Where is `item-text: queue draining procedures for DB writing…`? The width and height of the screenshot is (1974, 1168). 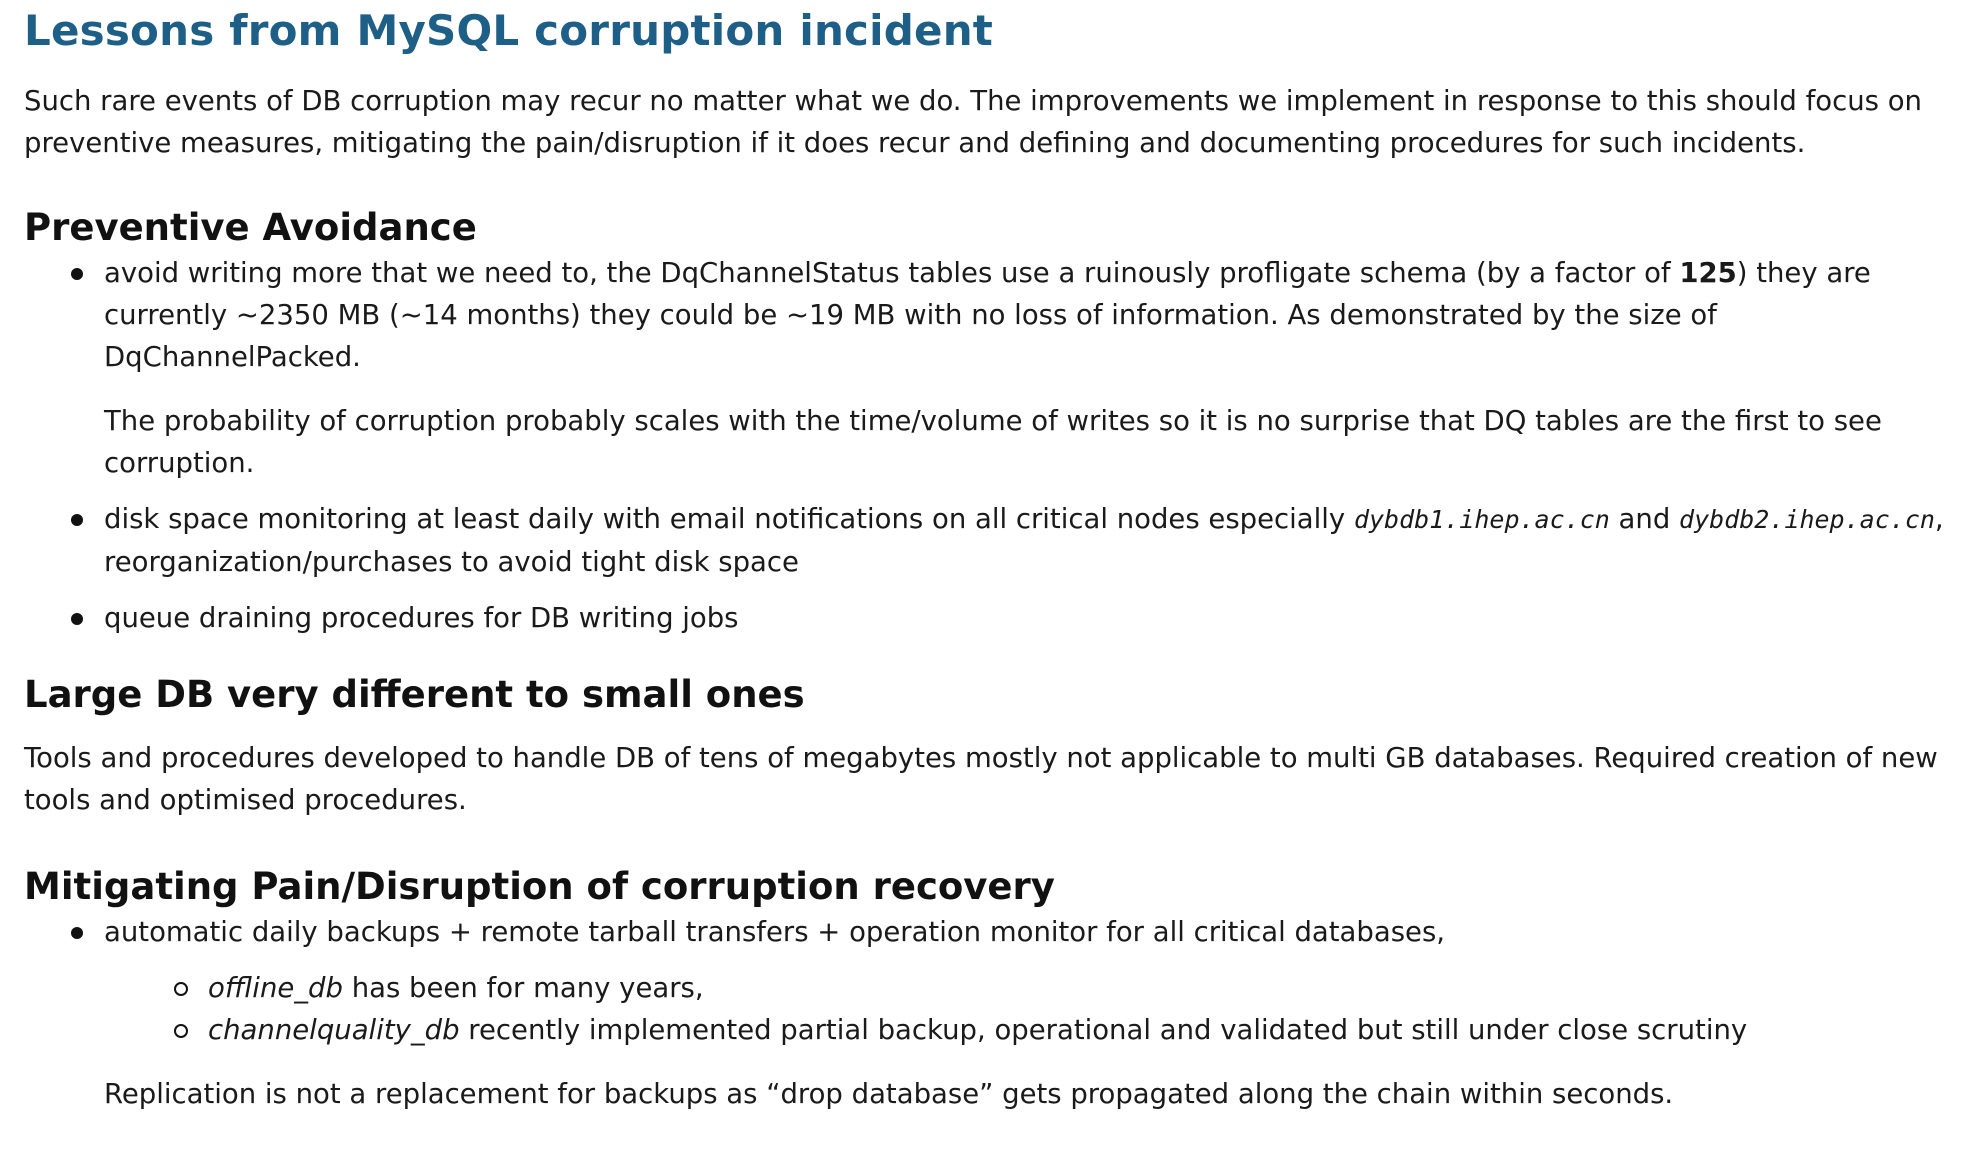 item-text: queue draining procedures for DB writing… is located at coordinates (421, 618).